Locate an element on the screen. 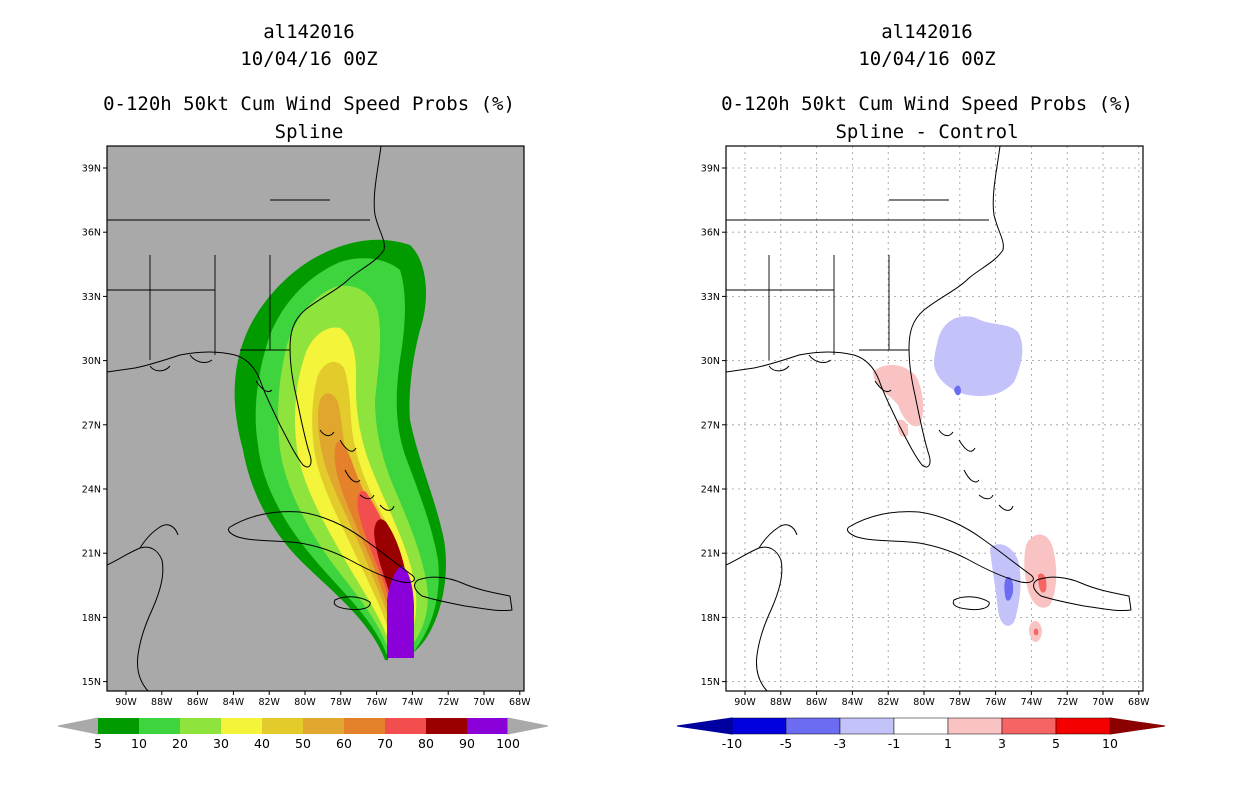  left-title-method: Spline is located at coordinates (309, 132).